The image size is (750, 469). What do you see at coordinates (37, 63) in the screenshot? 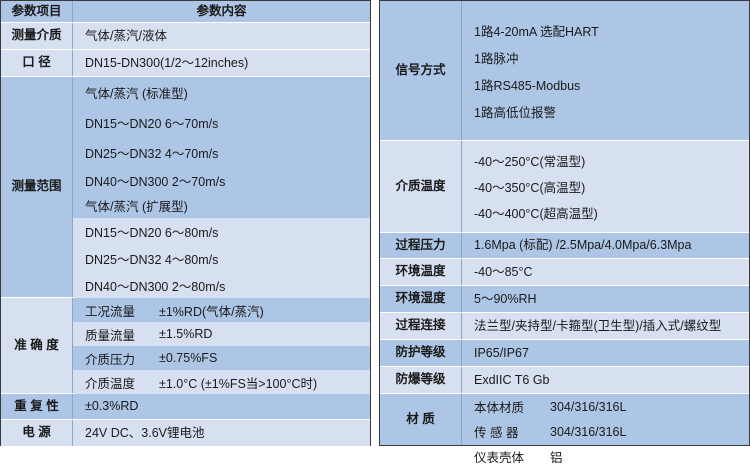
I see `row-label-caliber: 口 径` at bounding box center [37, 63].